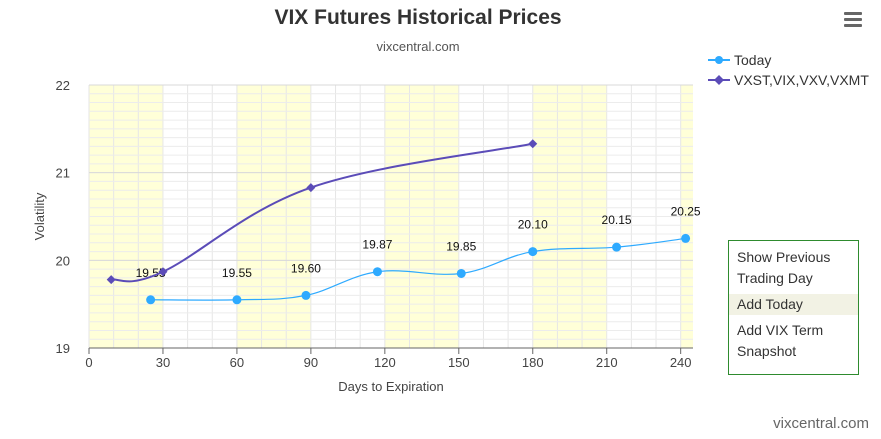 This screenshot has height=439, width=881. Describe the element at coordinates (461, 246) in the screenshot. I see `data-label: 19.85` at that location.